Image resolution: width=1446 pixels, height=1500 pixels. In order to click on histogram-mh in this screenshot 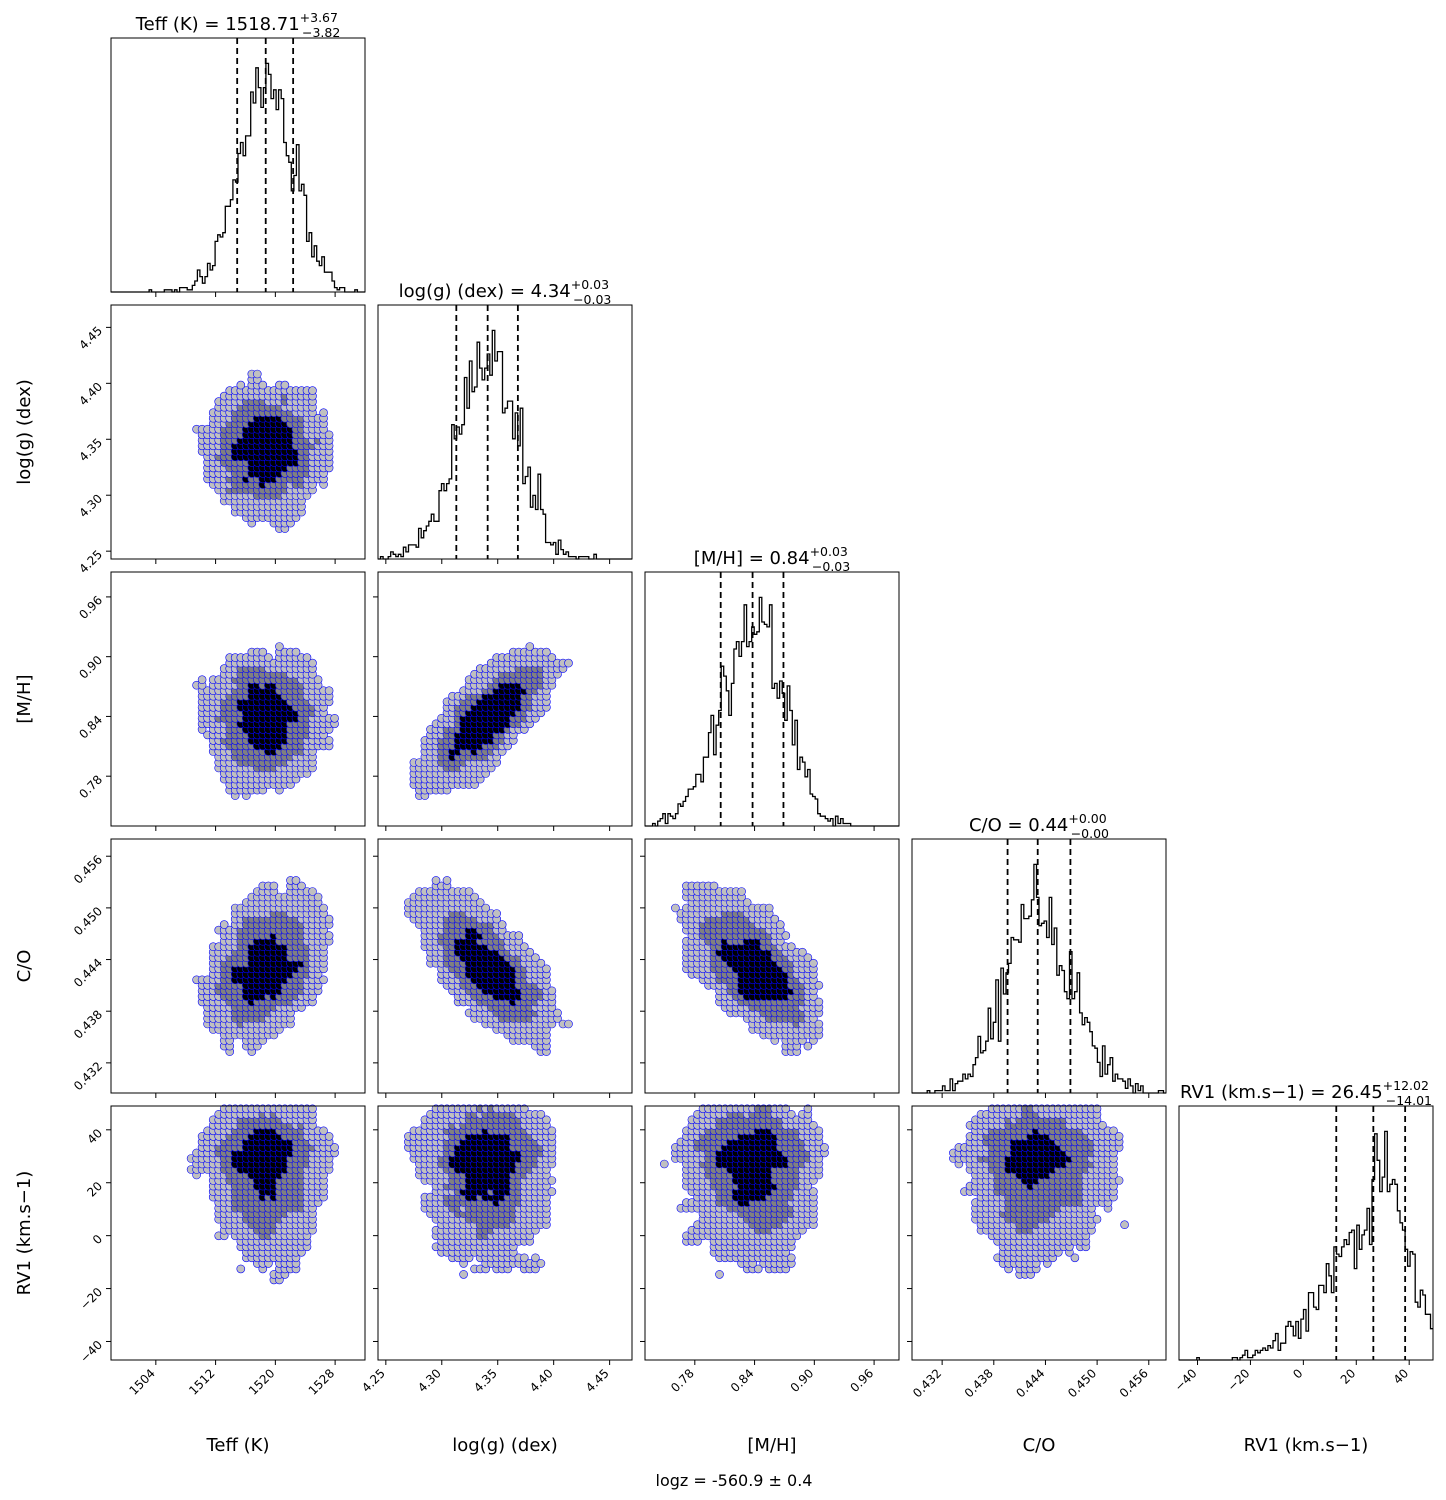, I will do `click(772, 711)`.